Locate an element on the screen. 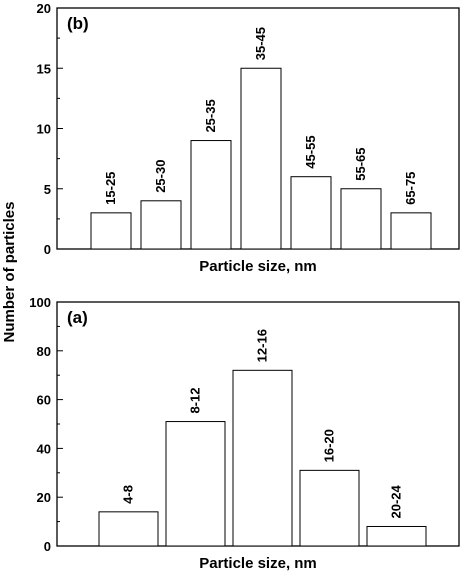  bar-label-55-65: 55-65 is located at coordinates (360, 164).